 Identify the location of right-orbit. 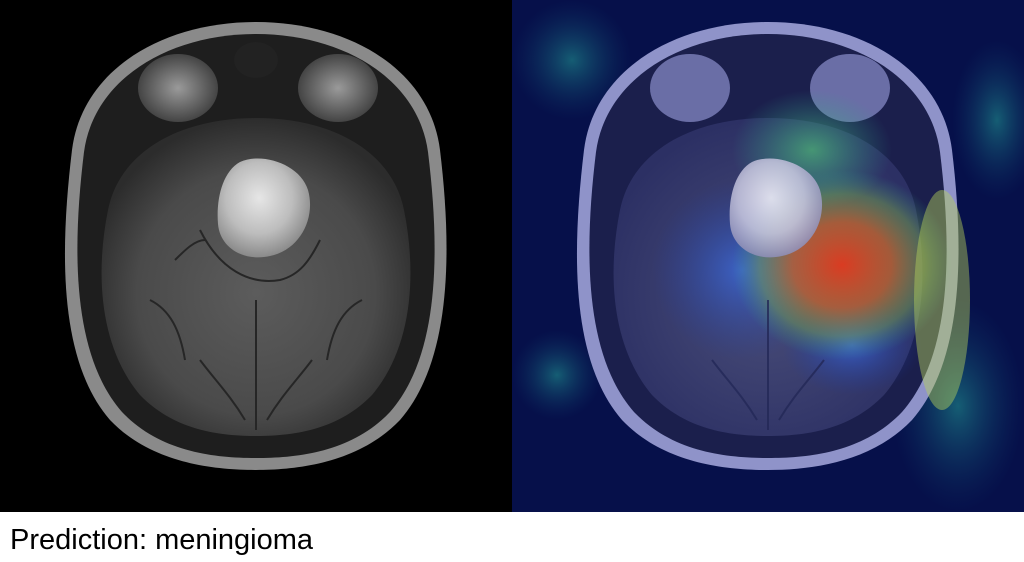
(338, 88).